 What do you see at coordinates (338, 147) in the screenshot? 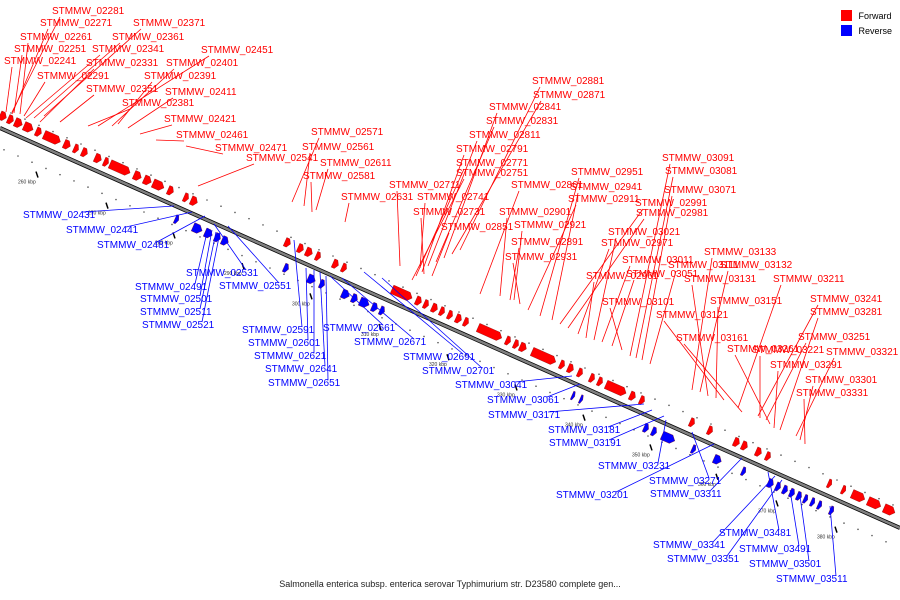
I see `forward-gene-label: STMMW_02561` at bounding box center [338, 147].